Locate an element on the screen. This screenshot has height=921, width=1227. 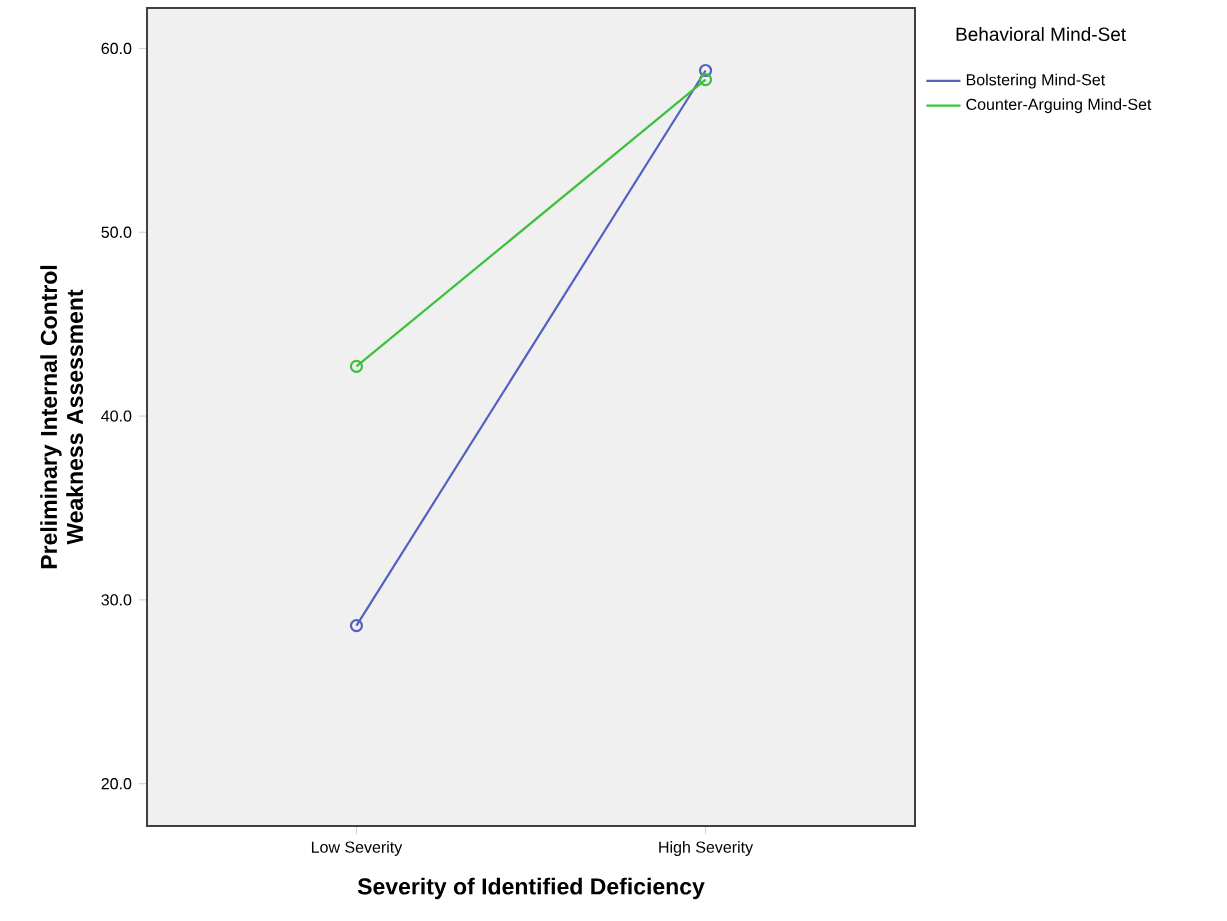
x-tick-label: High Severity is located at coordinates (706, 848).